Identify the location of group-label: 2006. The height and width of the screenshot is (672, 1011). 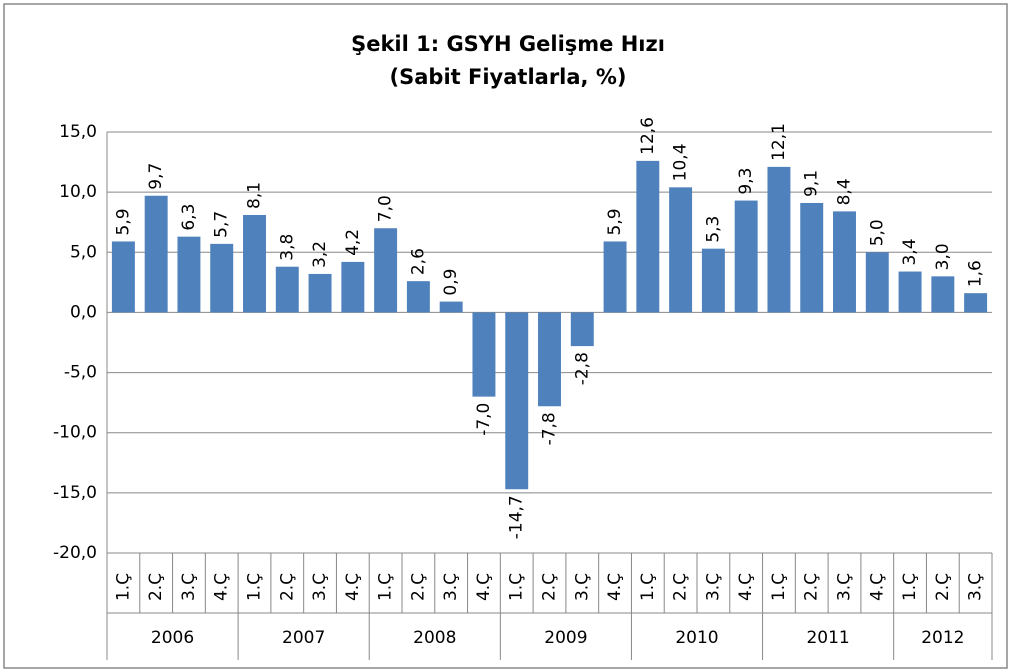
(172, 638).